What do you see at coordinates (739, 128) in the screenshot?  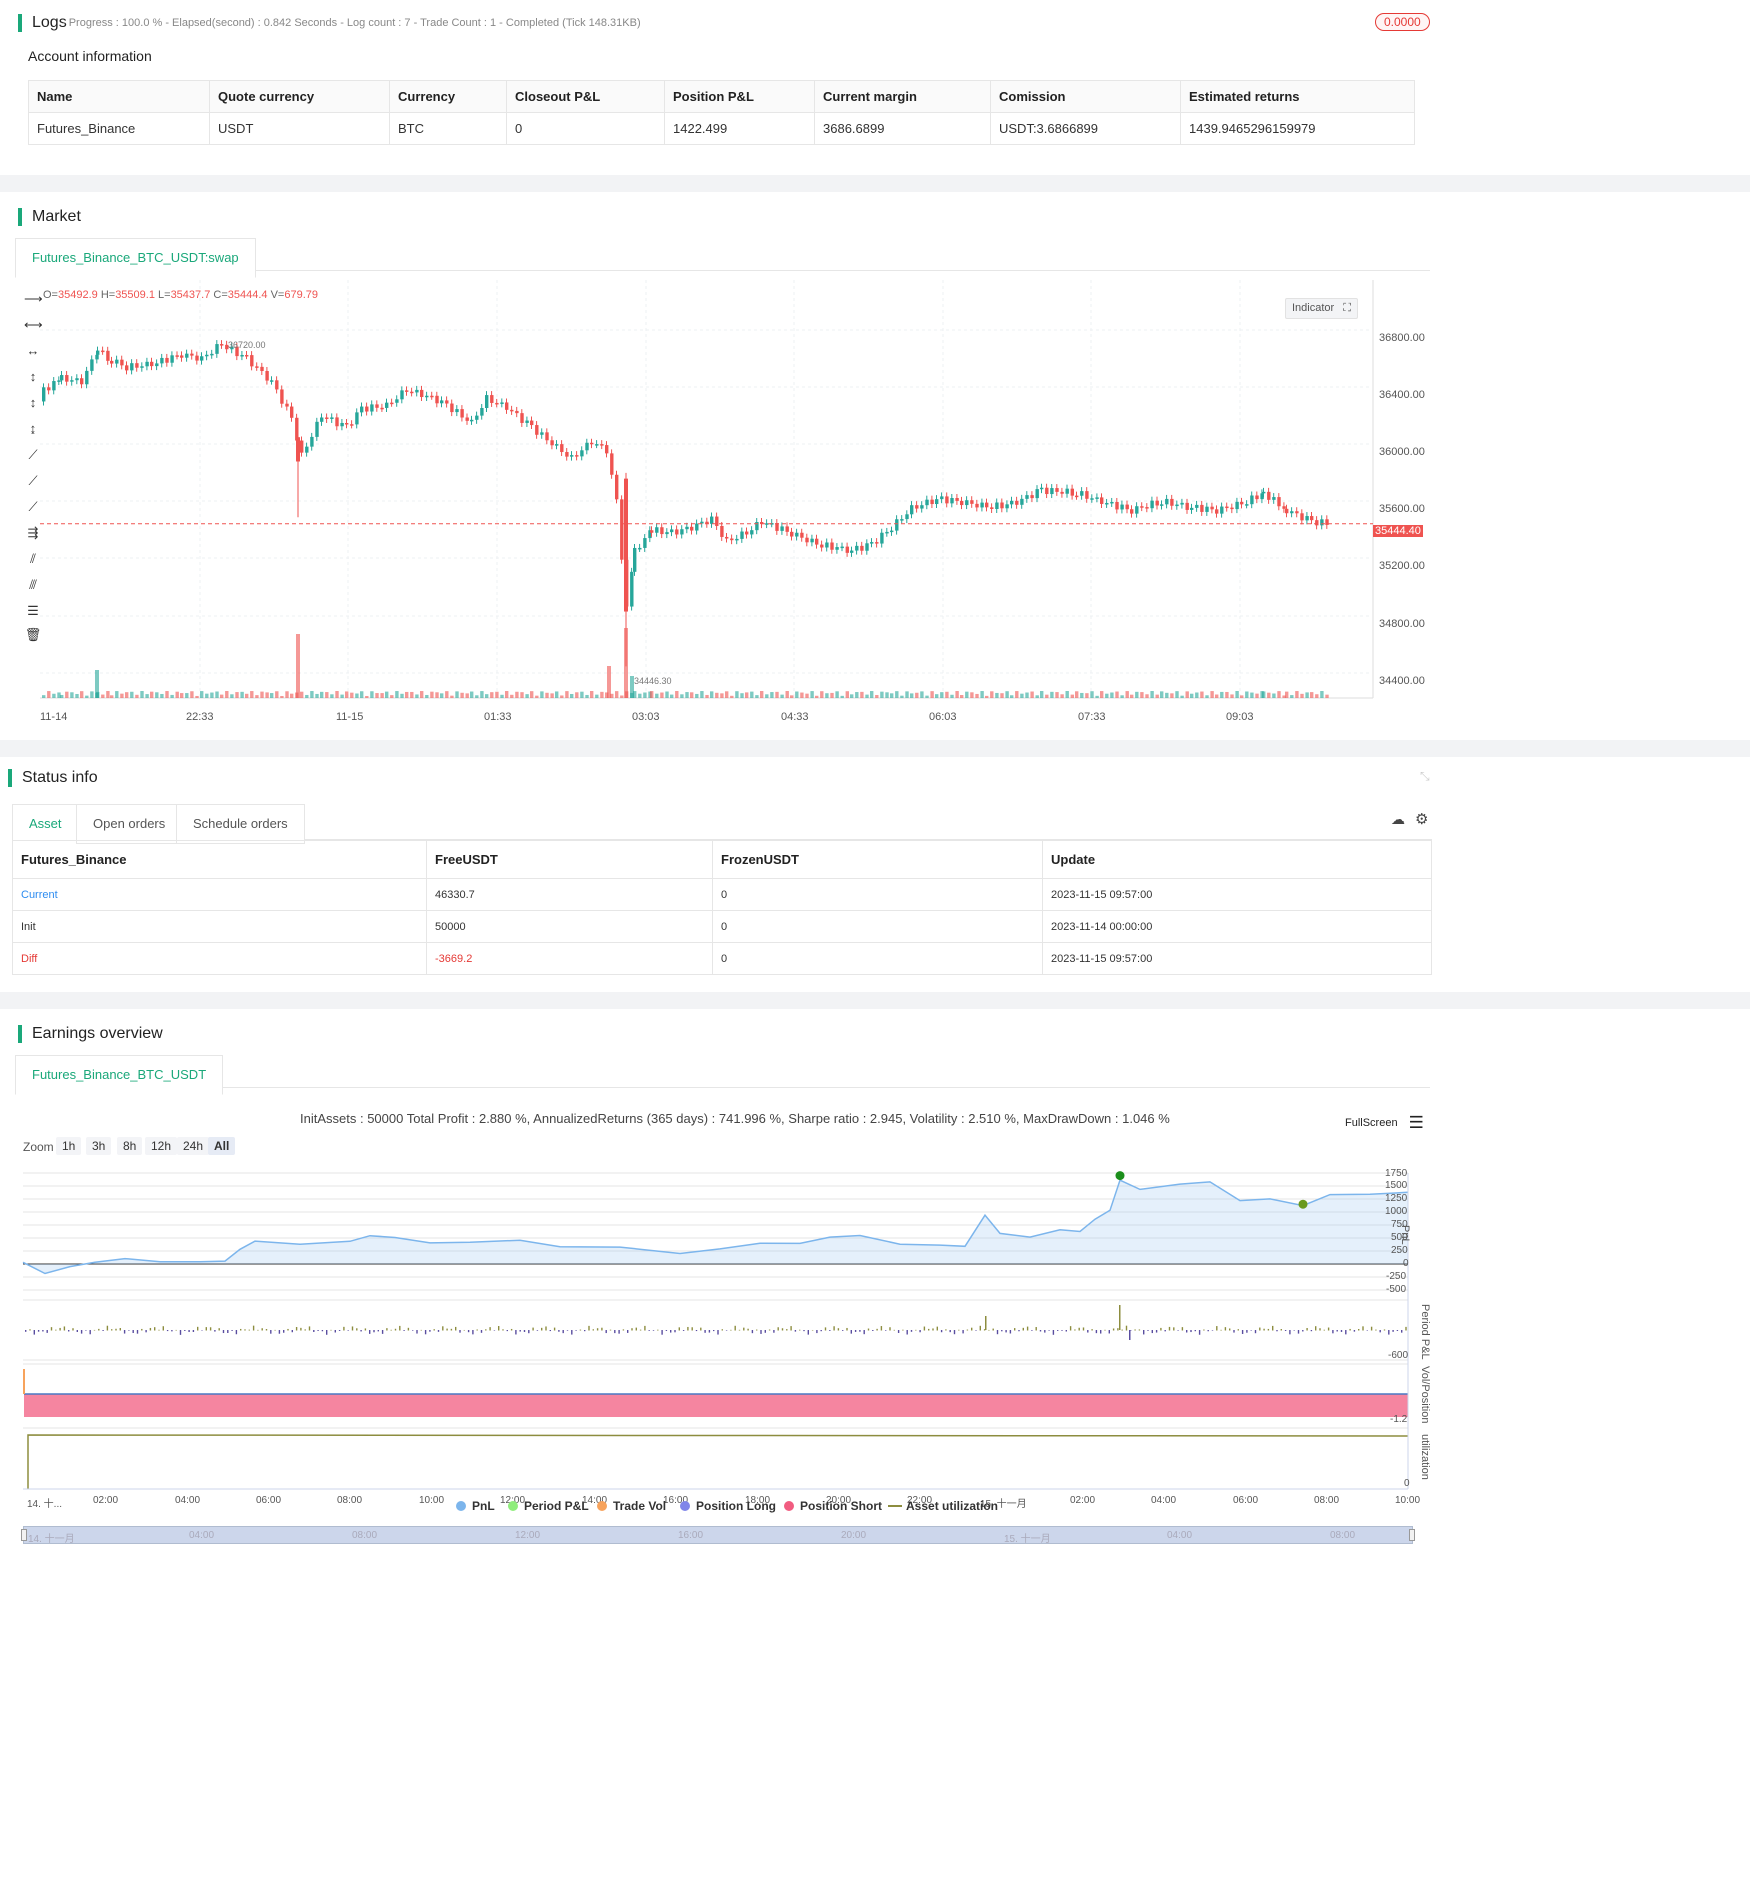 I see `account-cell: 1422.499` at bounding box center [739, 128].